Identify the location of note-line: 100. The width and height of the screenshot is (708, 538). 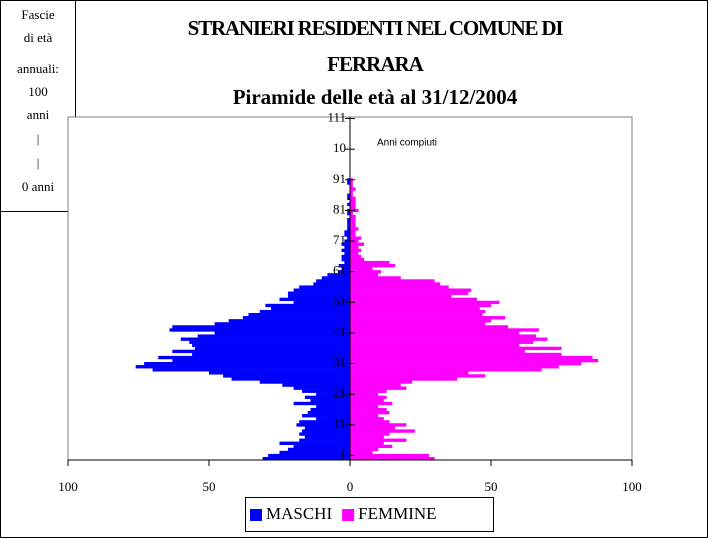
(38, 91).